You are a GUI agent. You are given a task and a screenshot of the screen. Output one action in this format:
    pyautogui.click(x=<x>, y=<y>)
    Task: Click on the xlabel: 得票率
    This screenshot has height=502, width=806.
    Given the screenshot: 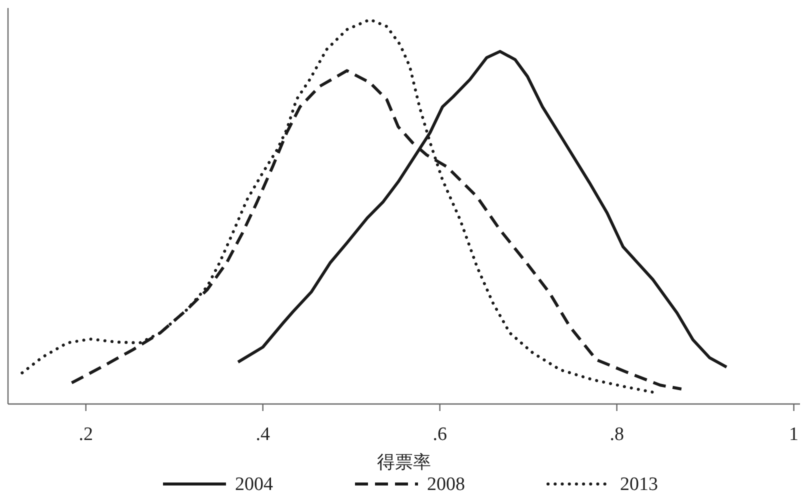 What is the action you would take?
    pyautogui.click(x=404, y=462)
    